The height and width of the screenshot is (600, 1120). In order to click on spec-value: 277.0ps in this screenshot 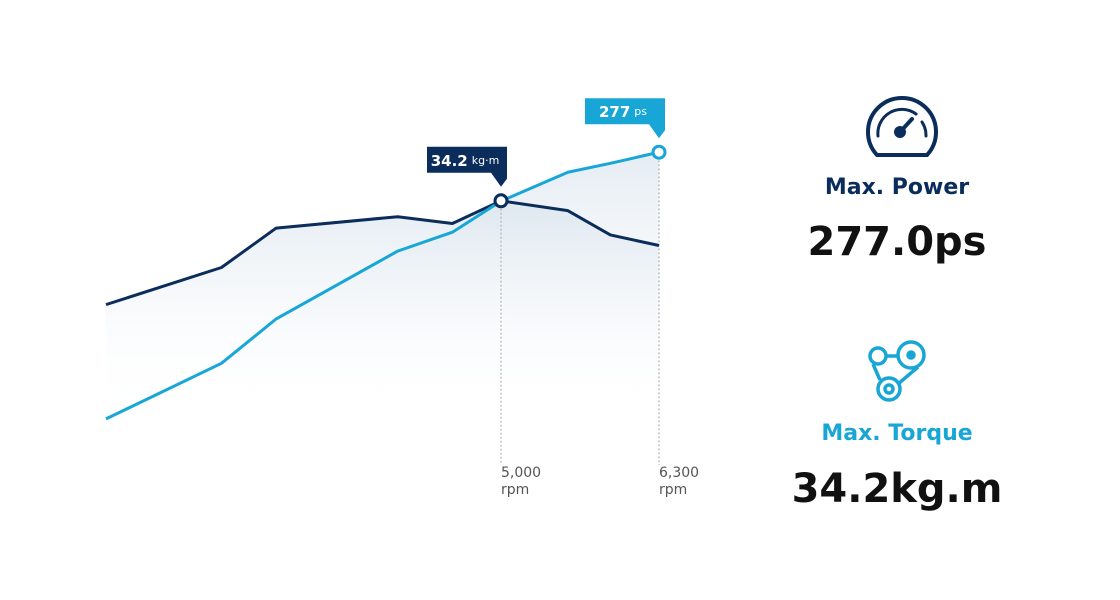, I will do `click(897, 242)`.